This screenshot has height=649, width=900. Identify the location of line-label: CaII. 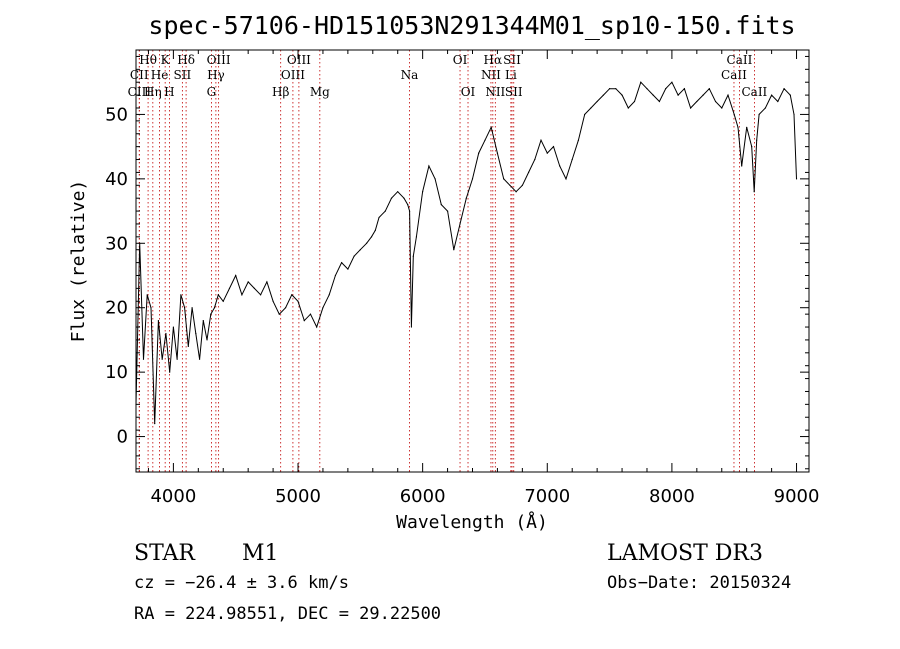
(734, 75).